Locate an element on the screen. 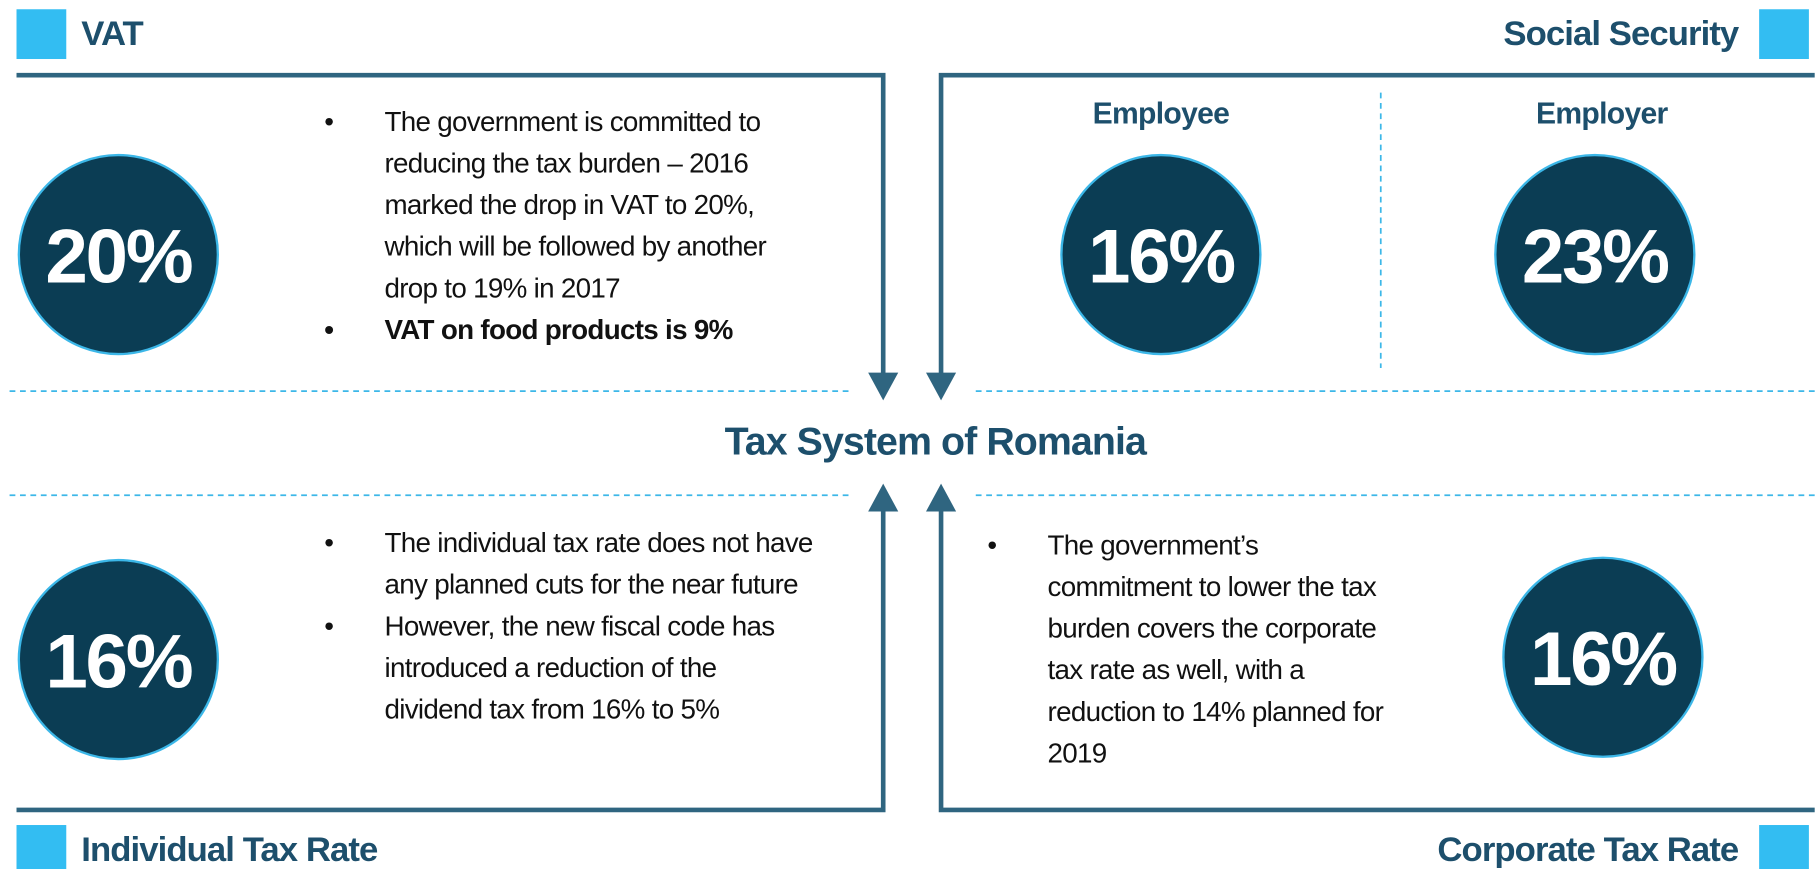 Image resolution: width=1815 pixels, height=869 pixels. section-title: VAT is located at coordinates (112, 34).